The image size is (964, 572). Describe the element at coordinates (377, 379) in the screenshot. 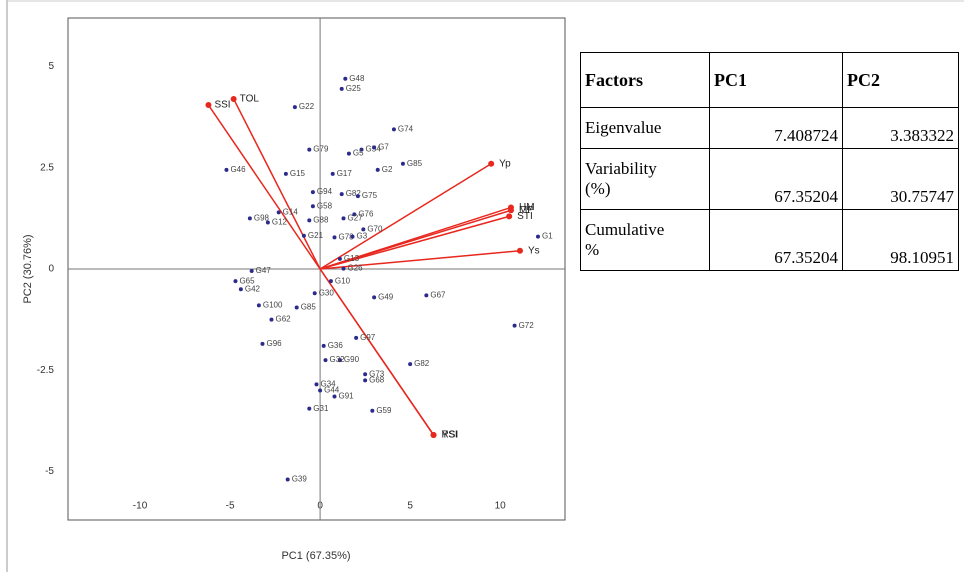

I see `point-label: G68` at that location.